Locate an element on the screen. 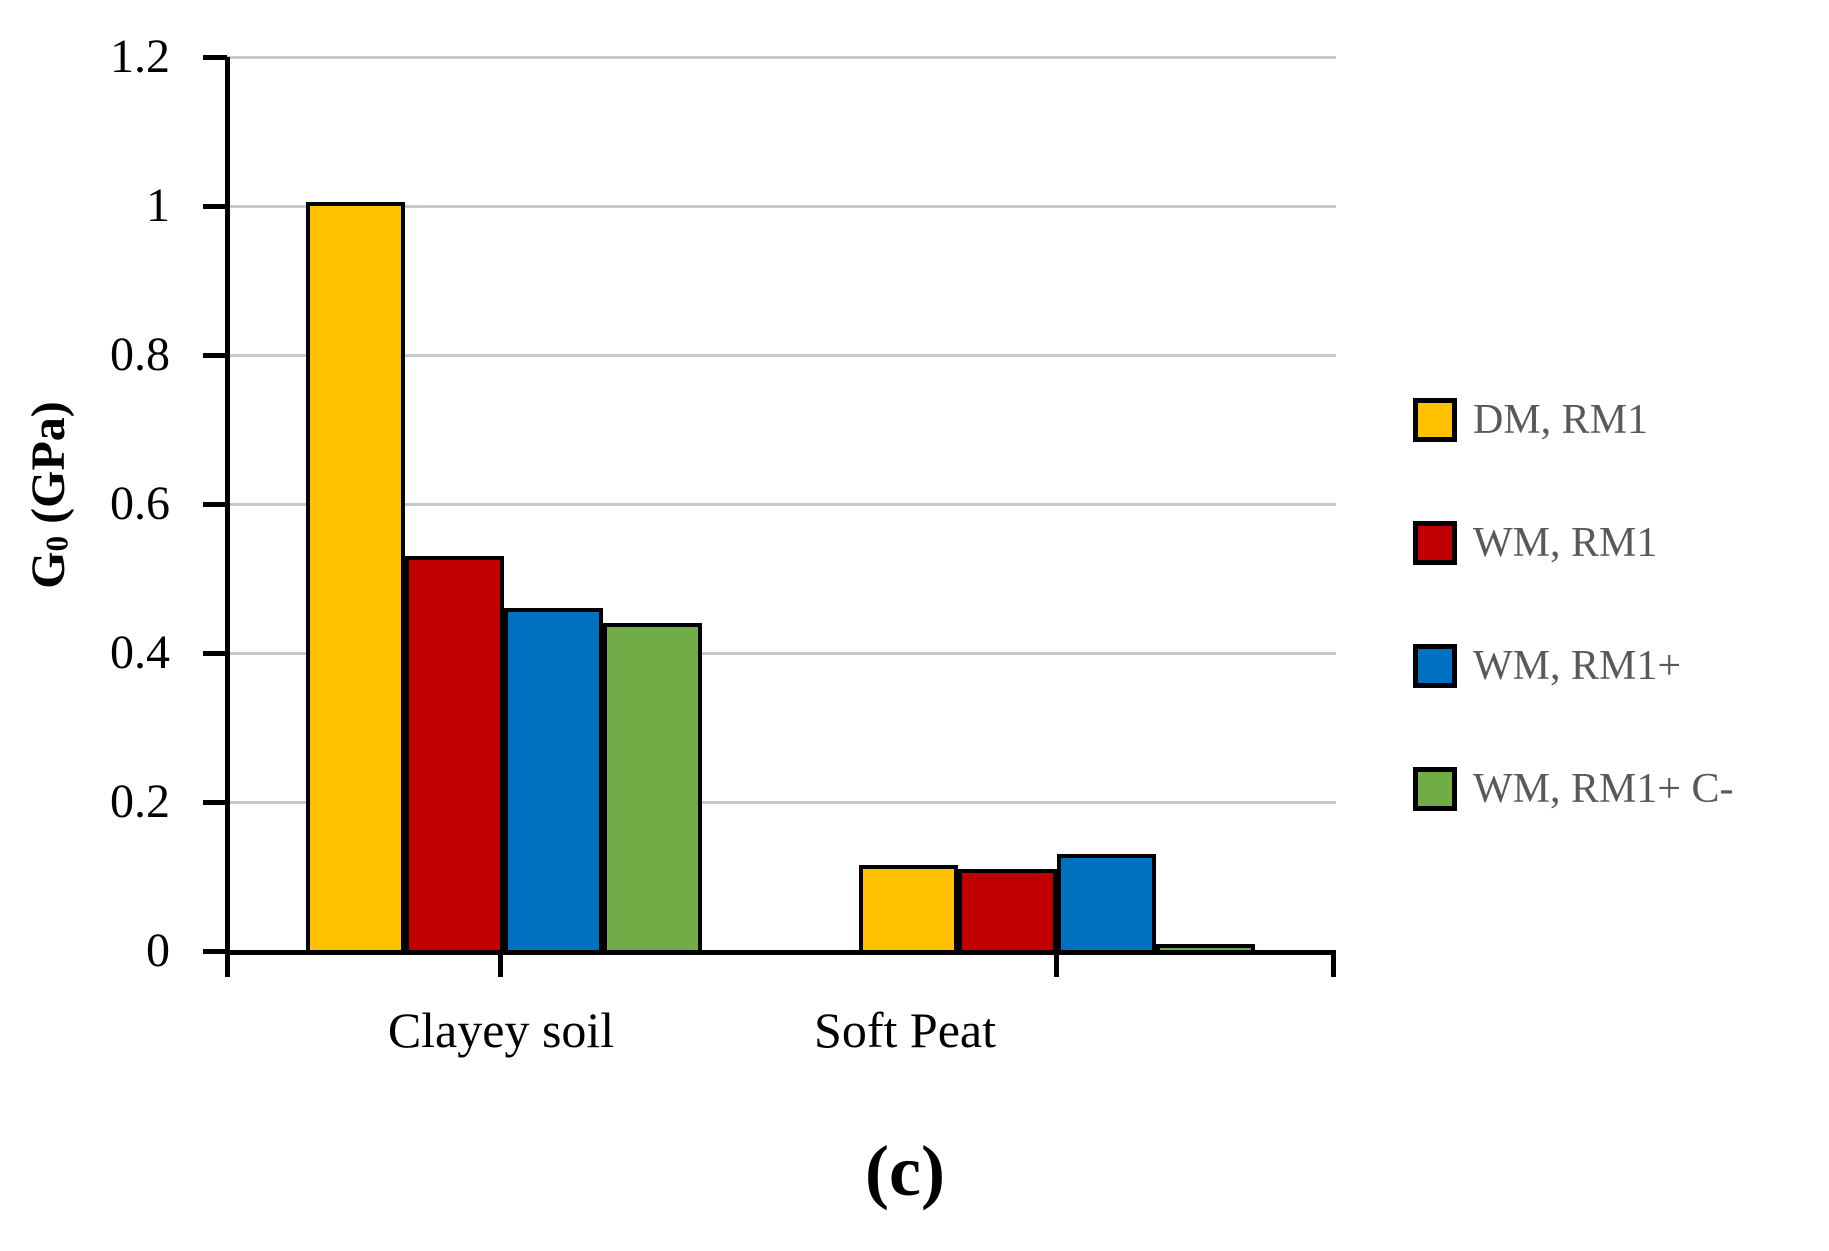  legend-label: WM, RM1 is located at coordinates (1565, 543).